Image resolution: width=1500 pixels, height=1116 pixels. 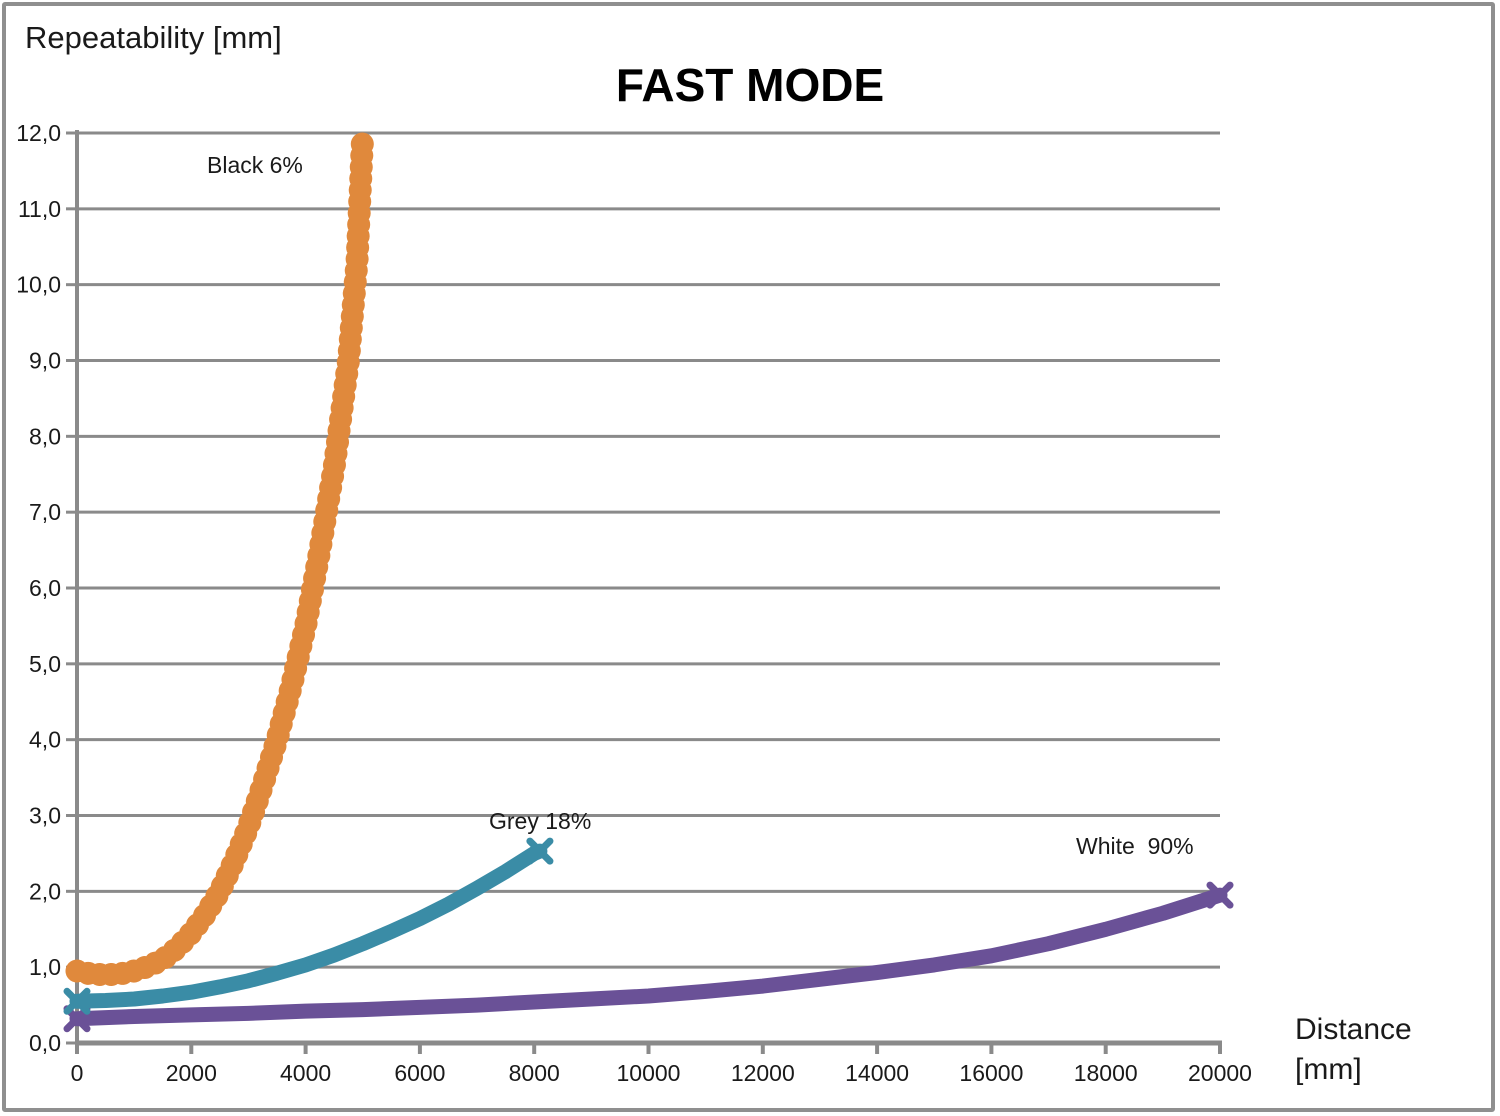 I want to click on y-tick-label: 5,0, so click(x=45, y=664).